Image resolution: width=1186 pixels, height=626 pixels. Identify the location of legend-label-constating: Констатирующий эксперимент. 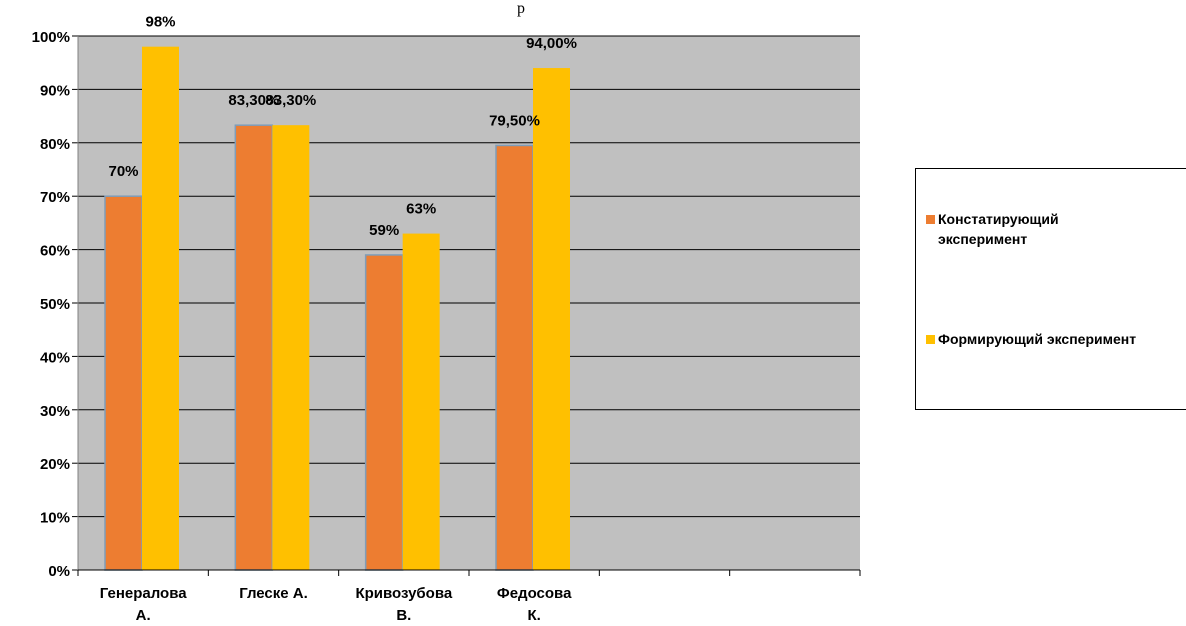
(998, 229).